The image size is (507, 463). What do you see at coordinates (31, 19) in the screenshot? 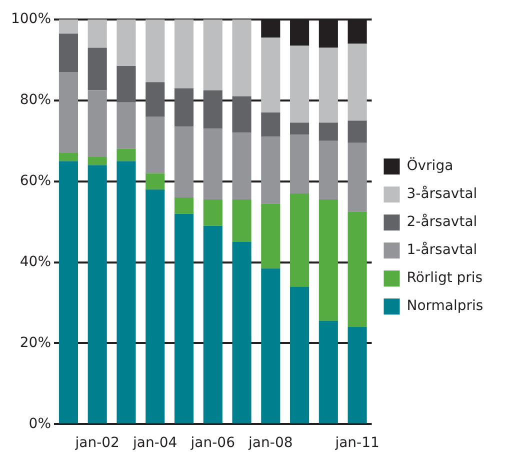
I see `y-tick-label: 100%` at bounding box center [31, 19].